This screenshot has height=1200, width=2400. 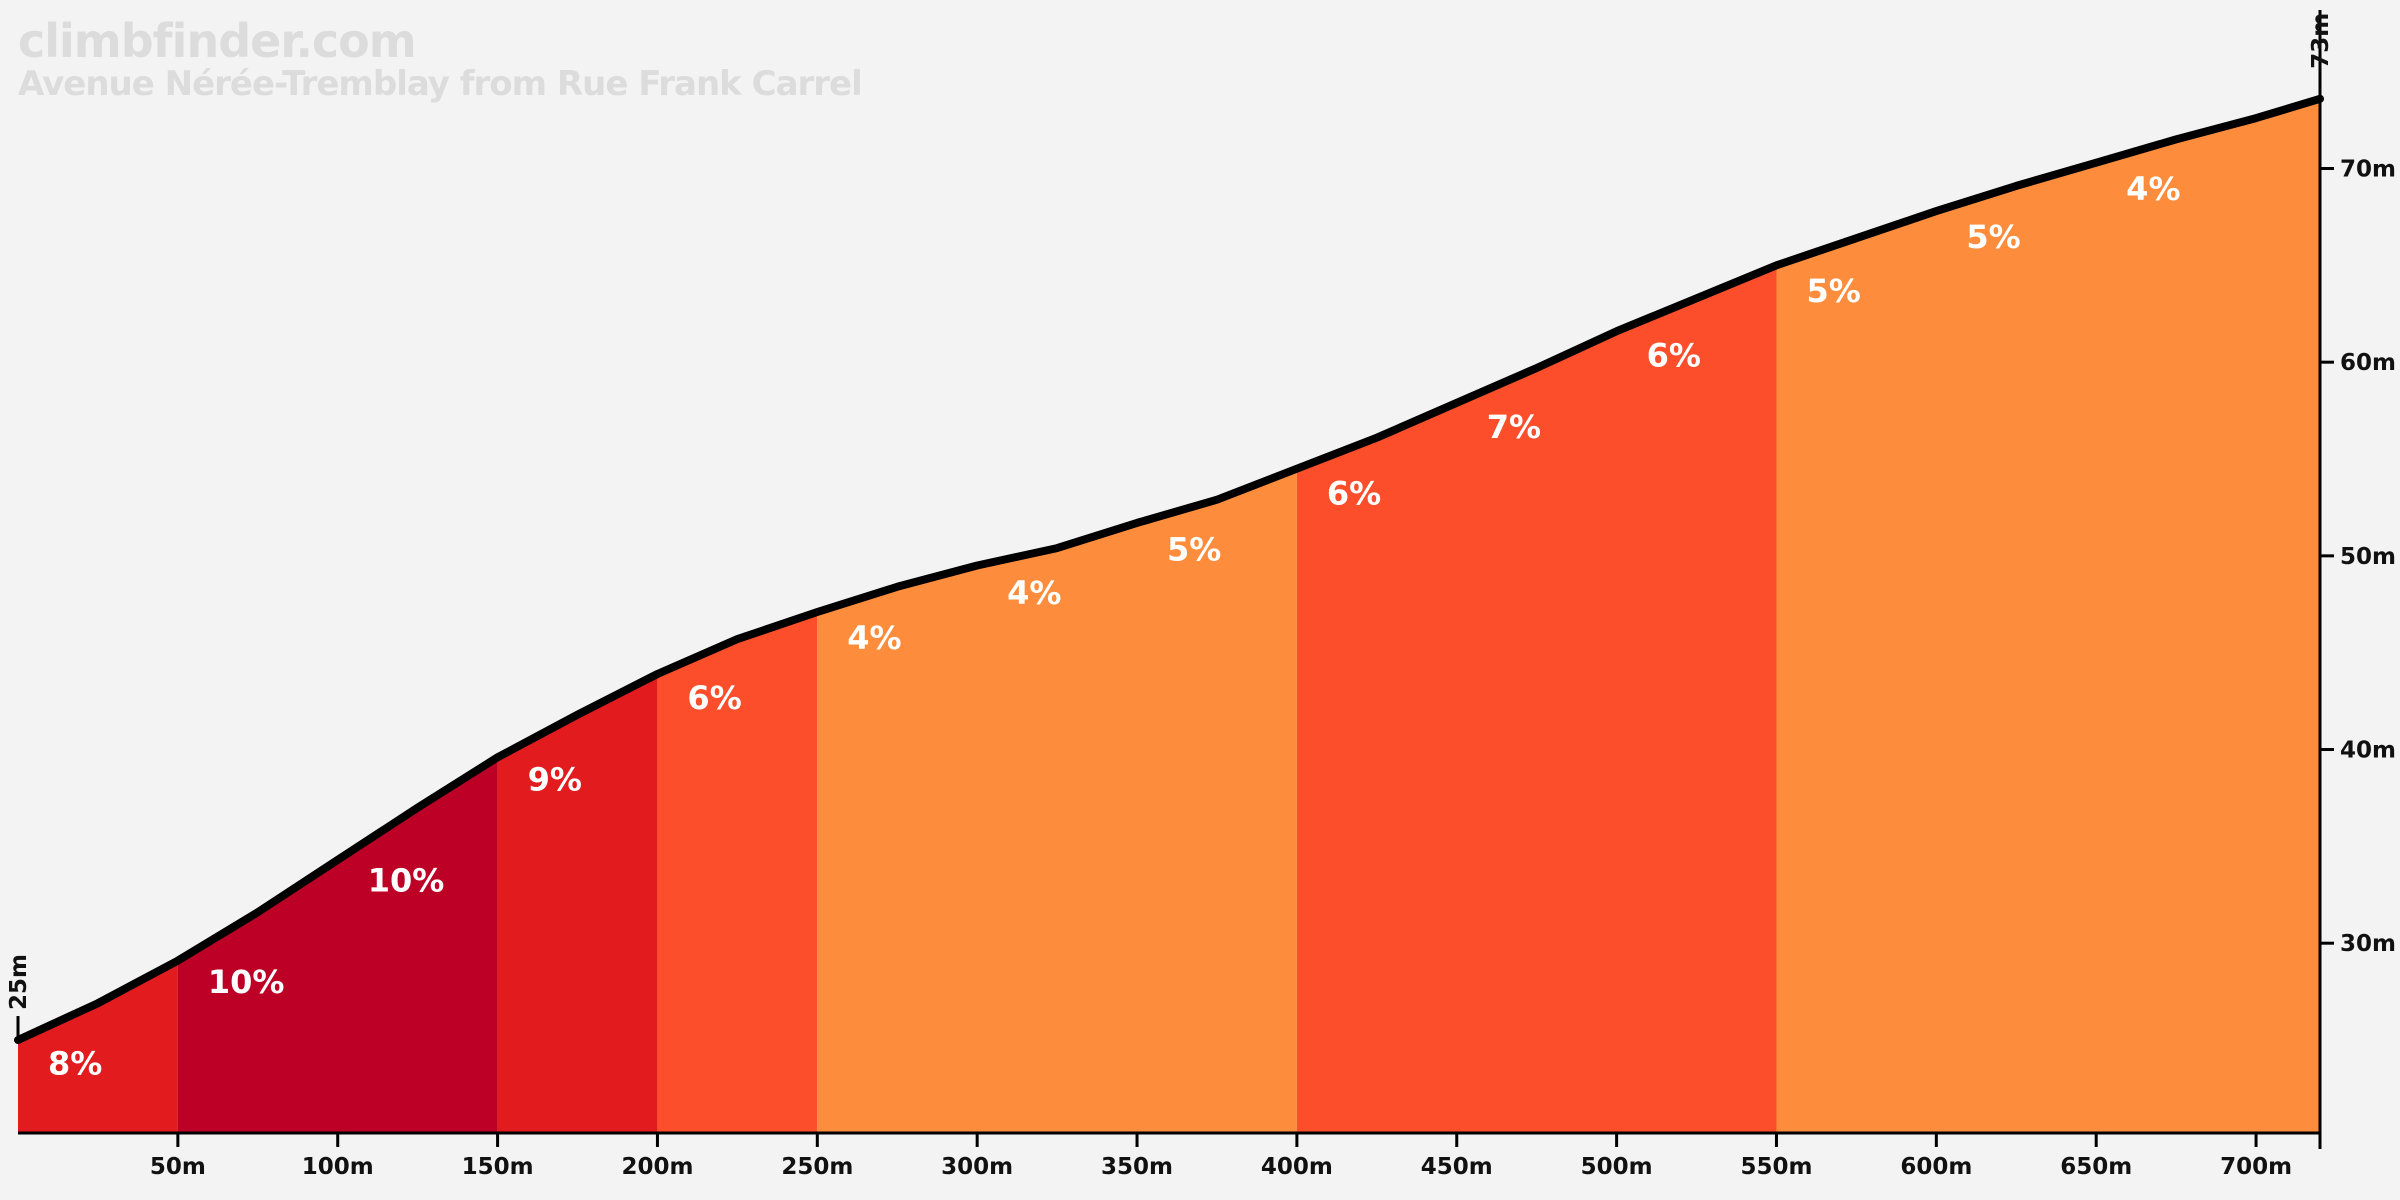 What do you see at coordinates (2368, 169) in the screenshot?
I see `y-tick-label-4: 70m` at bounding box center [2368, 169].